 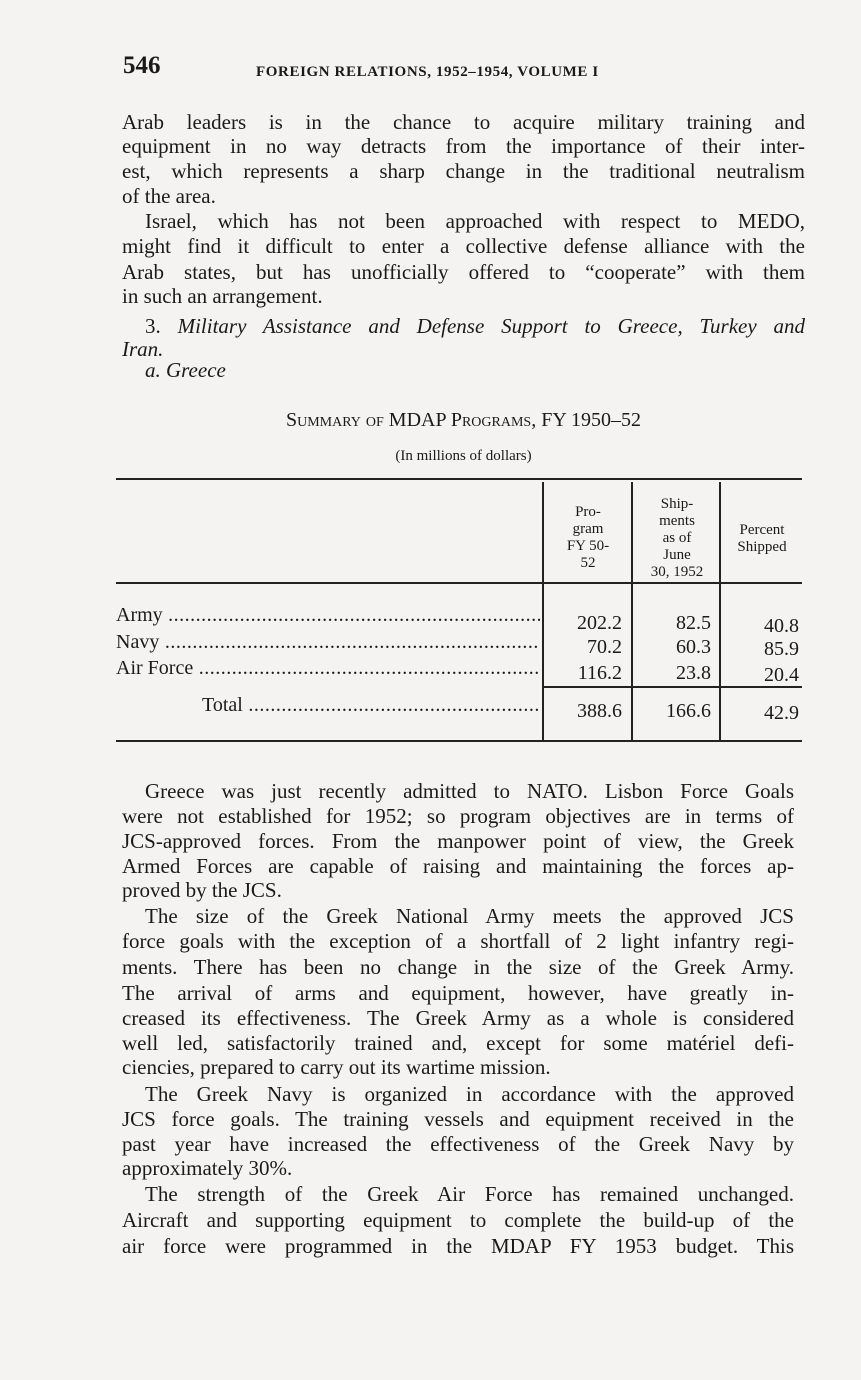 I want to click on column-header-percent: Percent Shipped, so click(x=762, y=538).